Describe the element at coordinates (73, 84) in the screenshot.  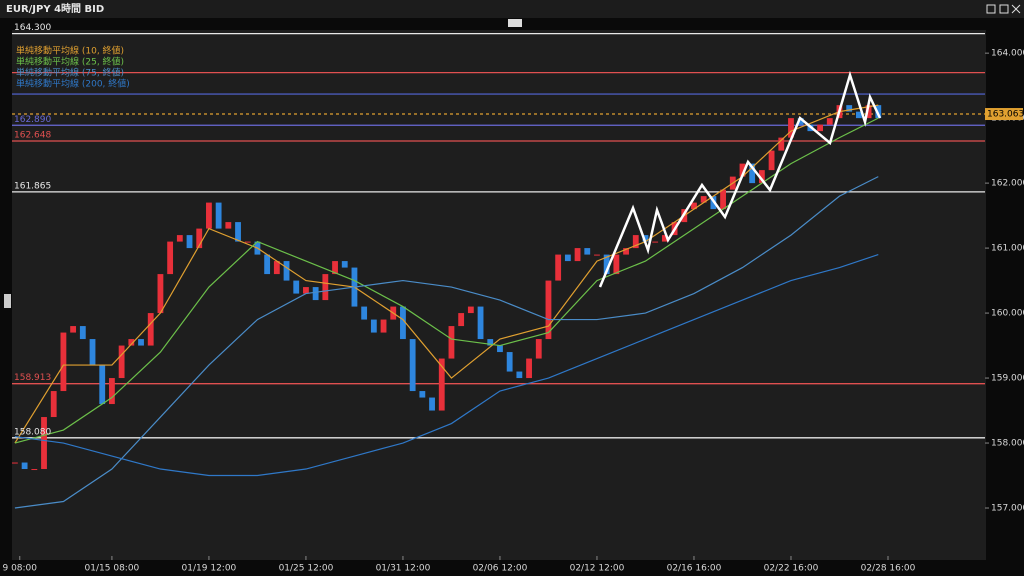
I see `legend-entry: 単純移動平均線 (200, 終値)` at that location.